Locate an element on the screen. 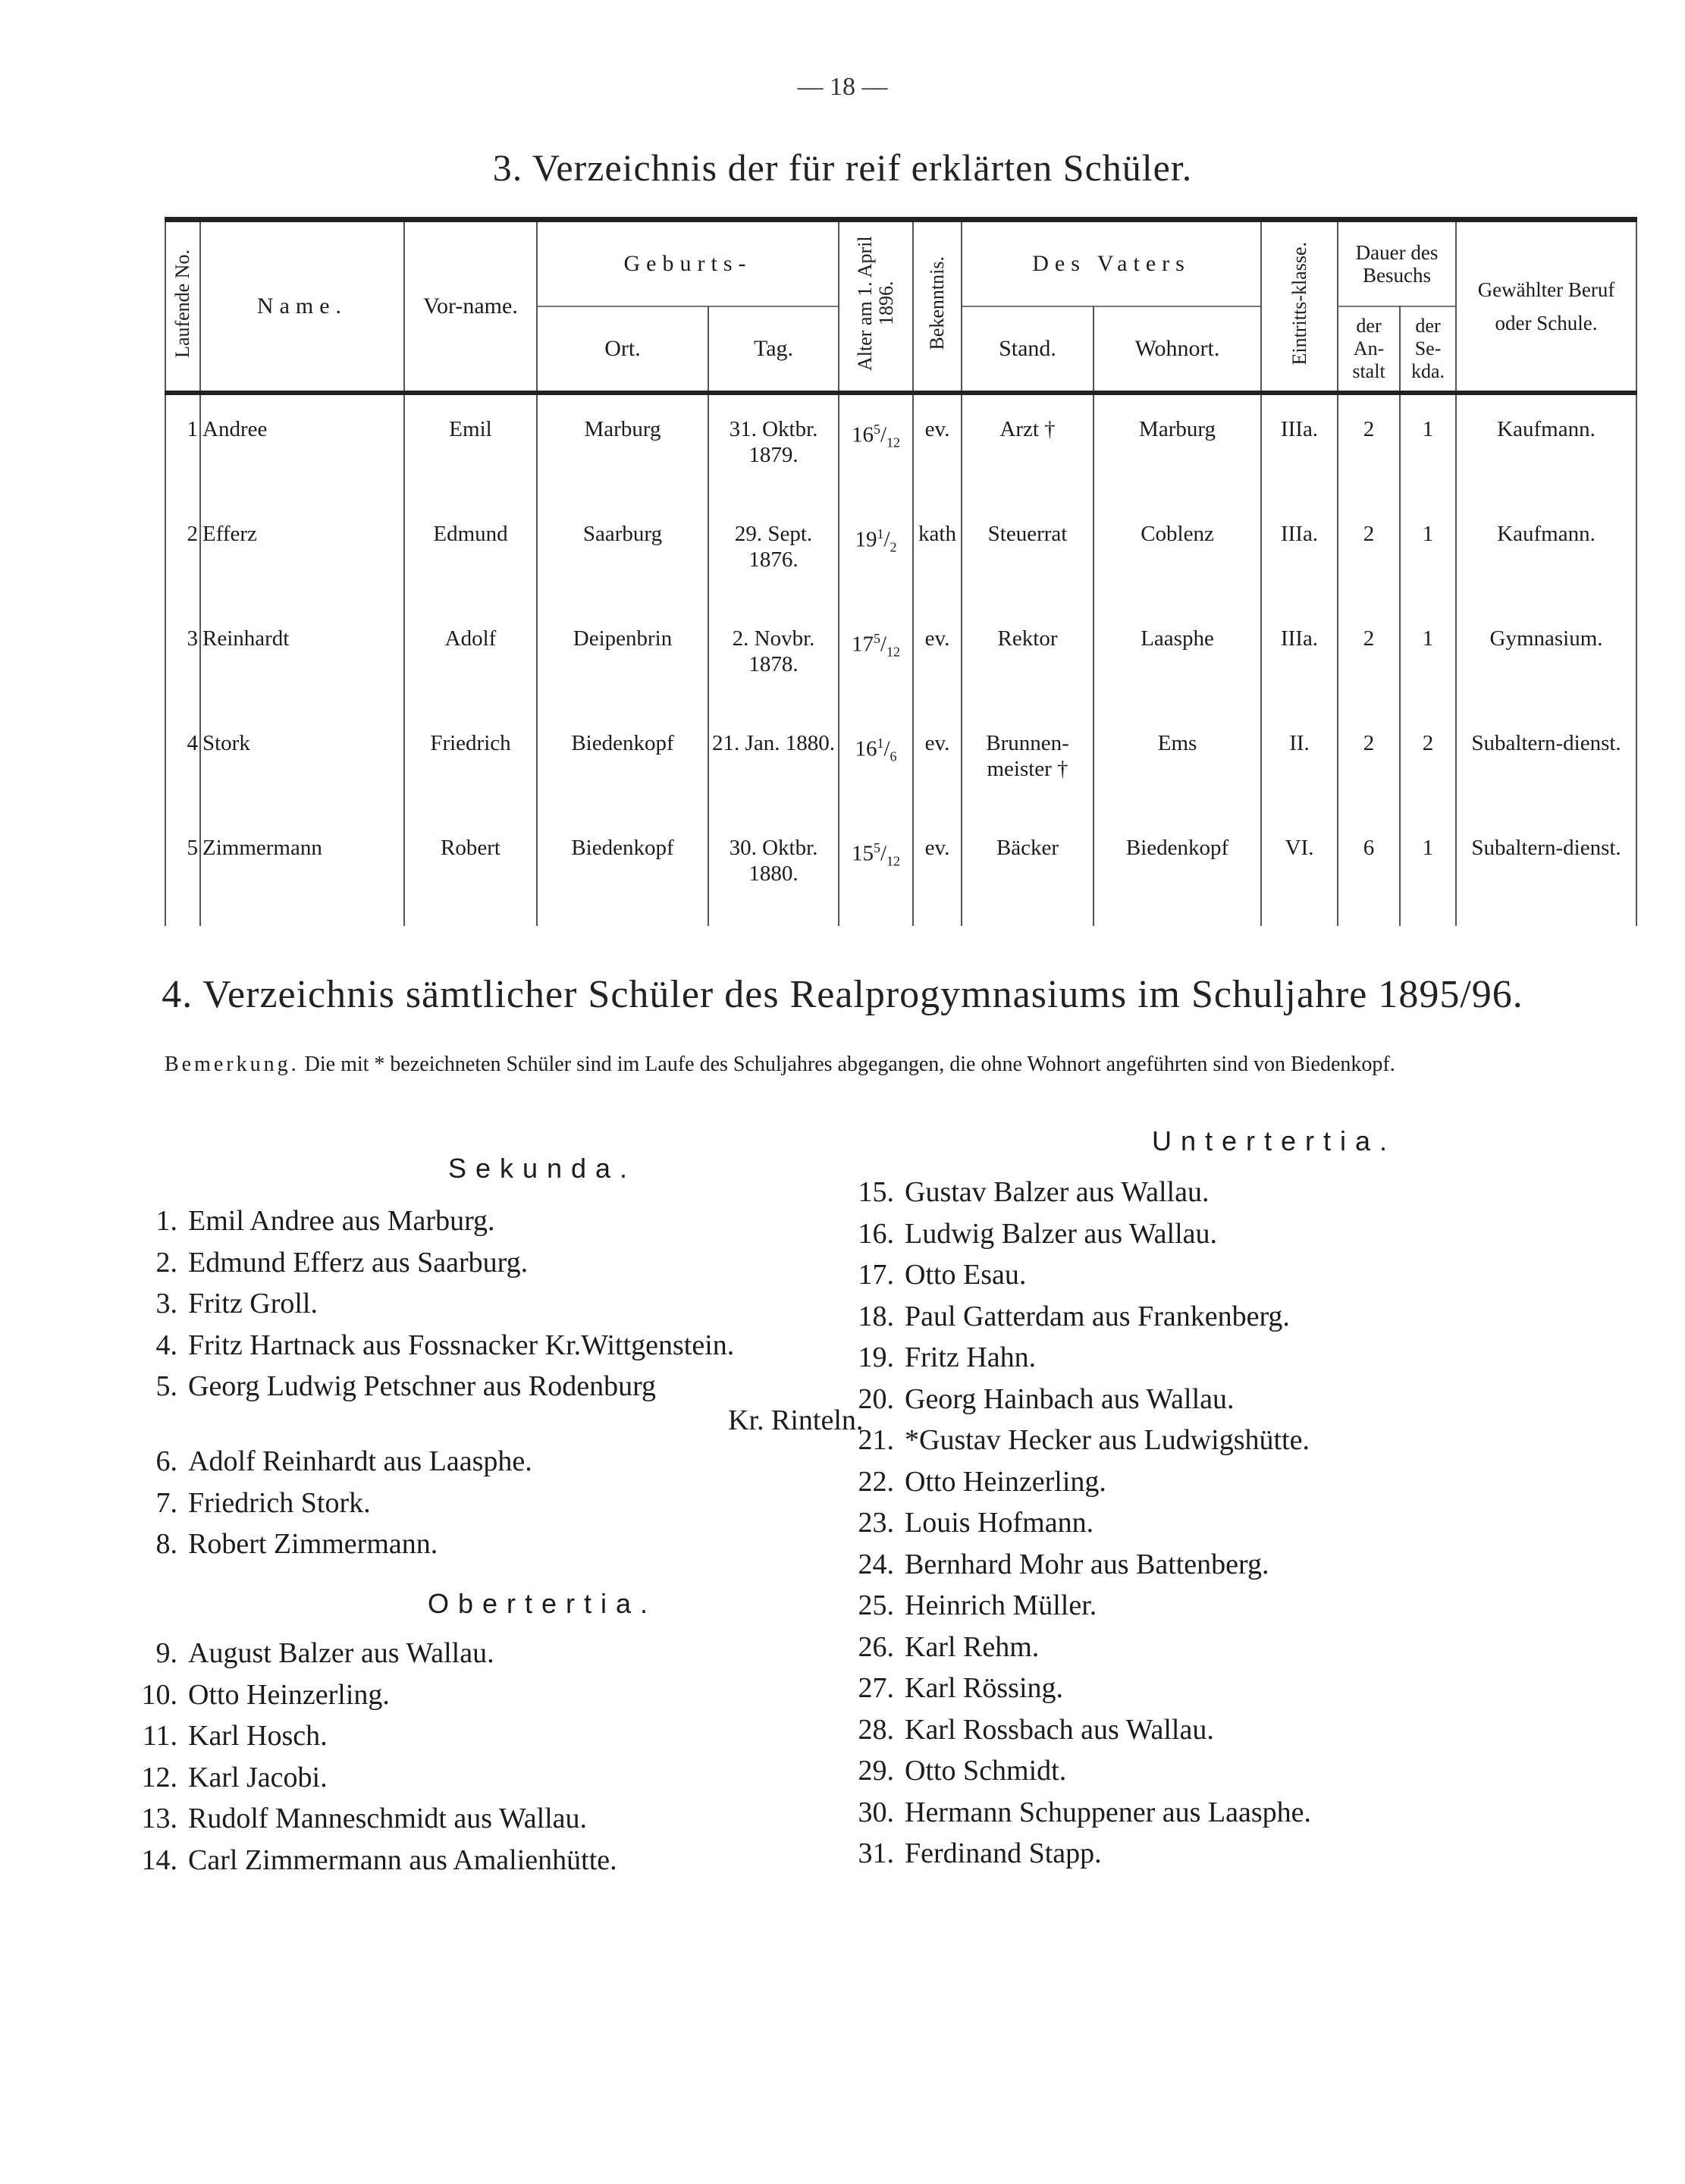 This screenshot has height=2184, width=1685. age-den: 12 is located at coordinates (894, 442).